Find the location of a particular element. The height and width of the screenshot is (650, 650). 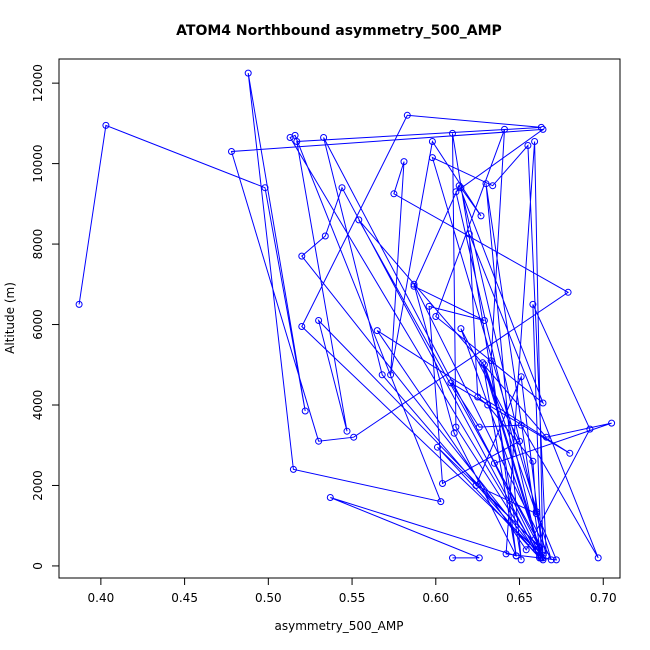

x-tick-label: 0.65 is located at coordinates (519, 598).